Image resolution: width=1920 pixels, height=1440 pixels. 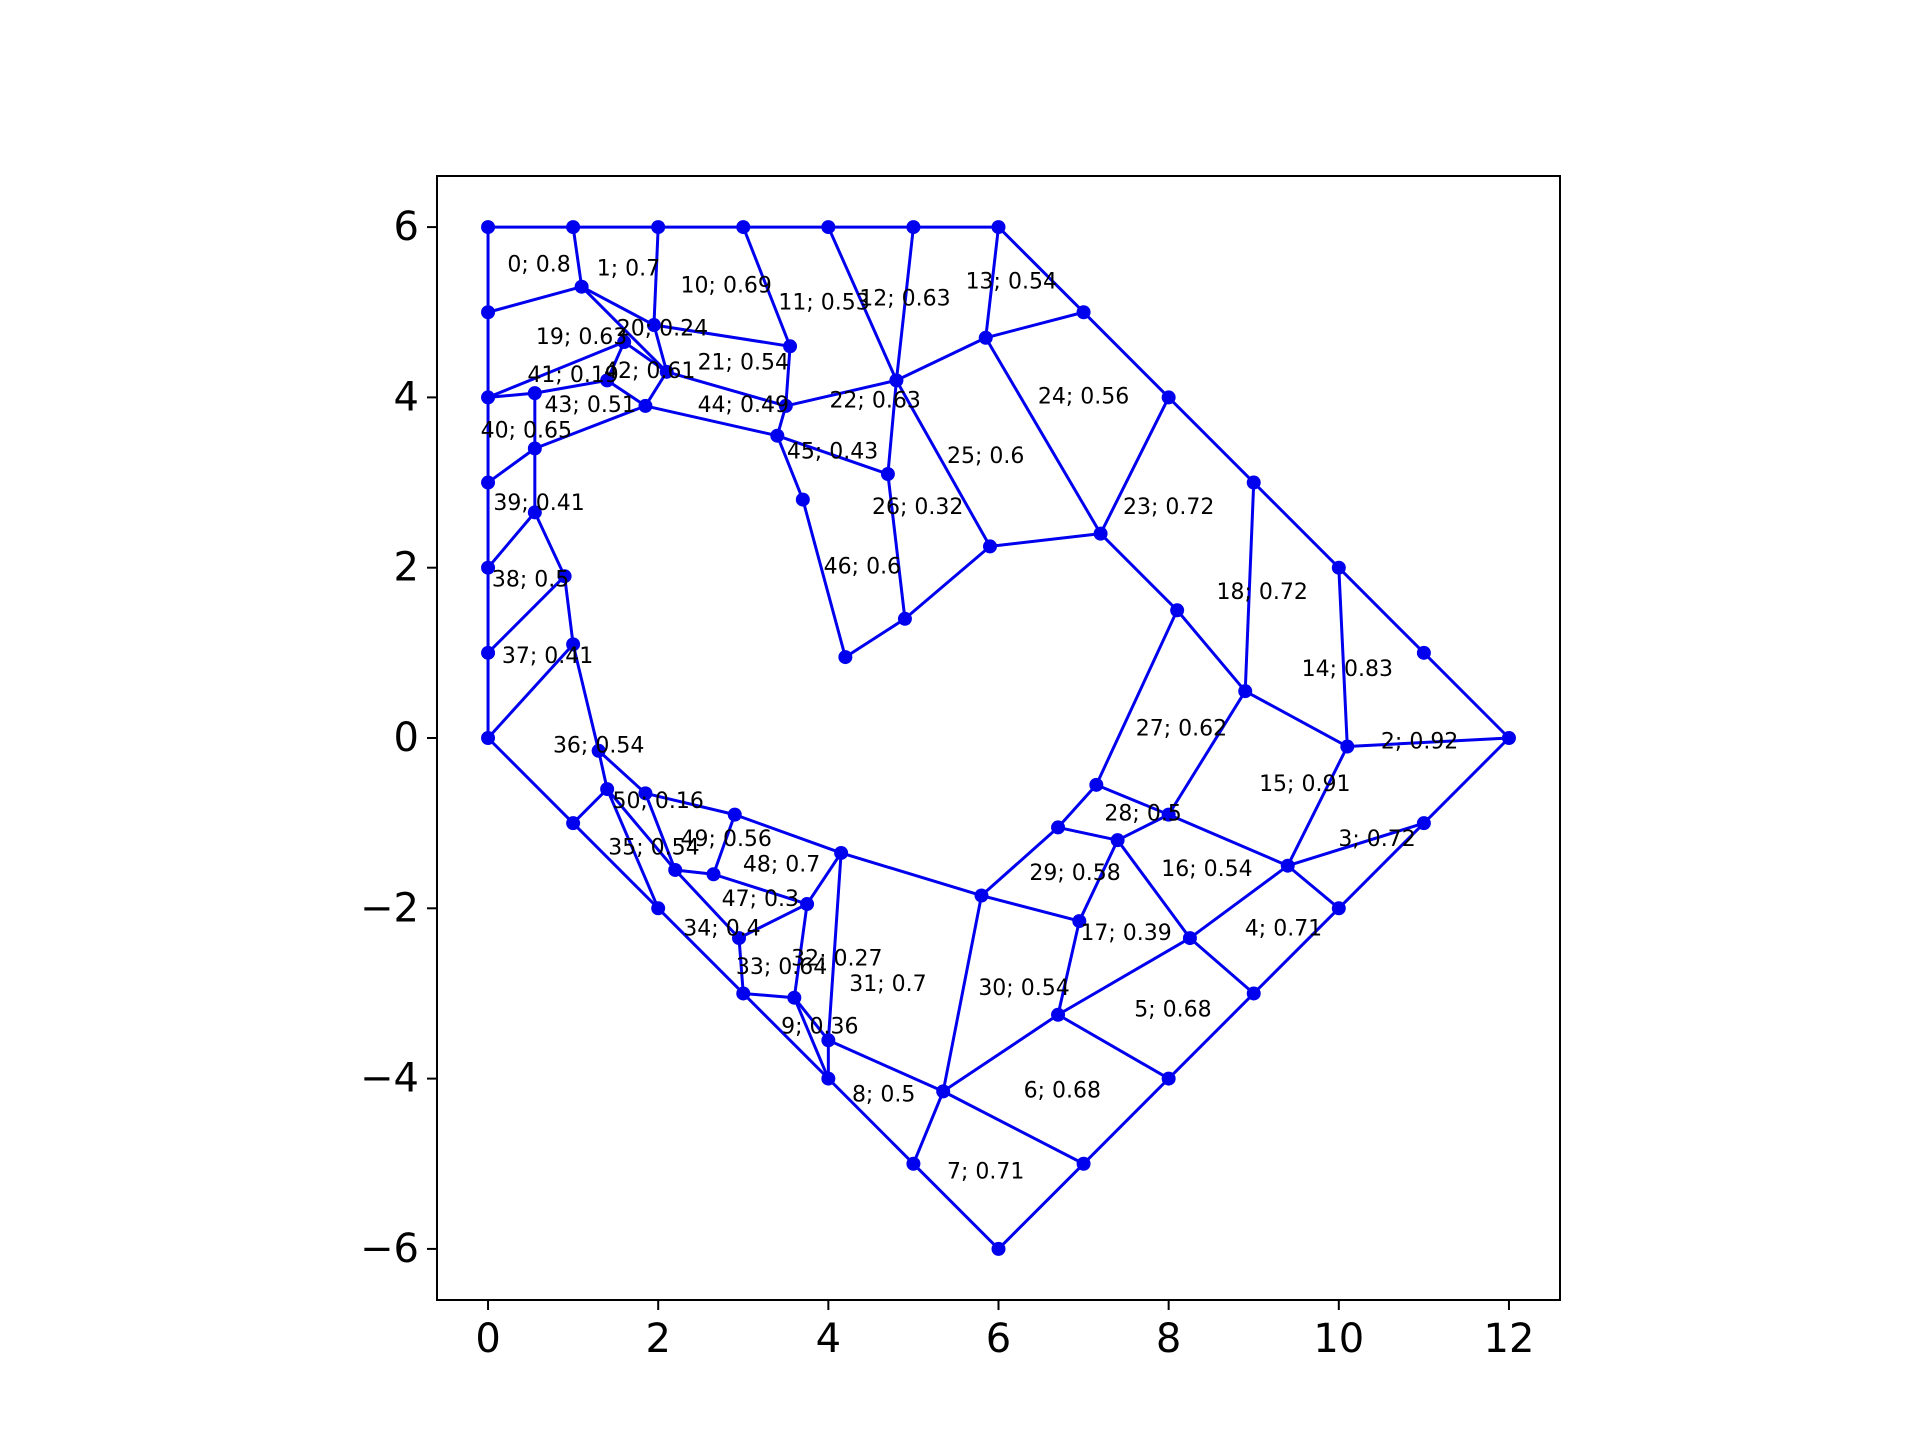 I want to click on mesh-edge-e8-e2, so click(x=896, y=546).